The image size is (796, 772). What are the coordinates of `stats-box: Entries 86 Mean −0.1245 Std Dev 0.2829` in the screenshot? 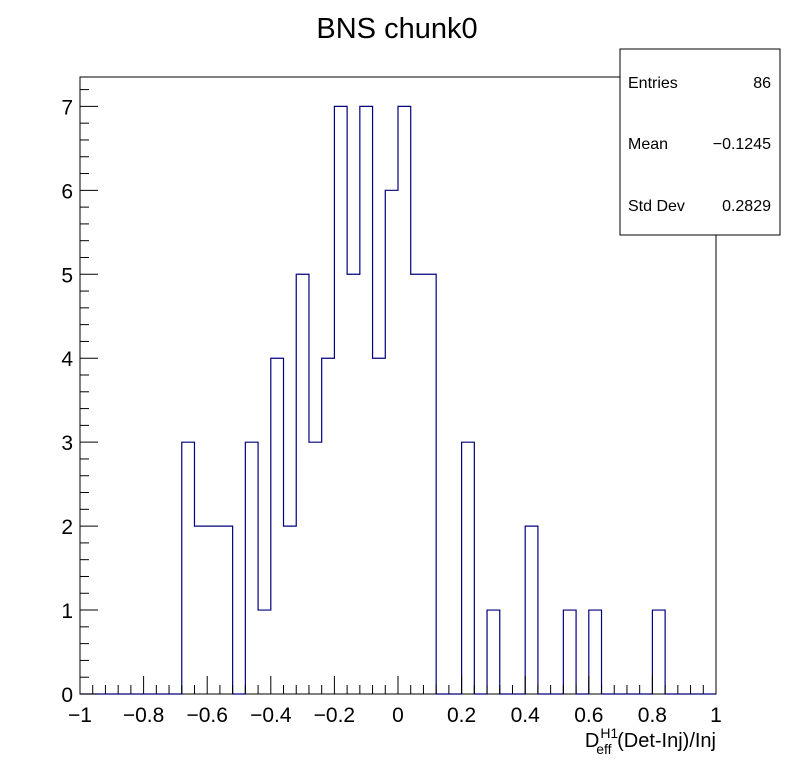 It's located at (700, 142).